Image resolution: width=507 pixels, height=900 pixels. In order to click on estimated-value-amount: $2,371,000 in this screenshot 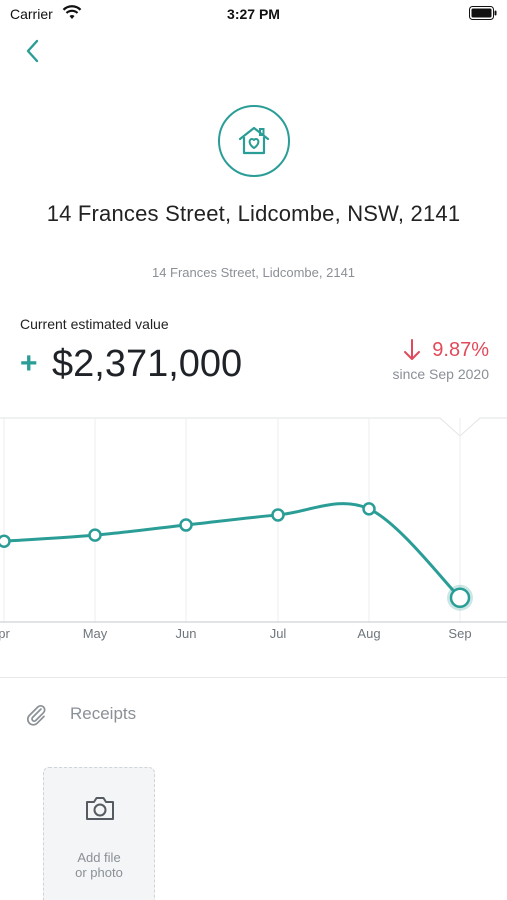, I will do `click(147, 364)`.